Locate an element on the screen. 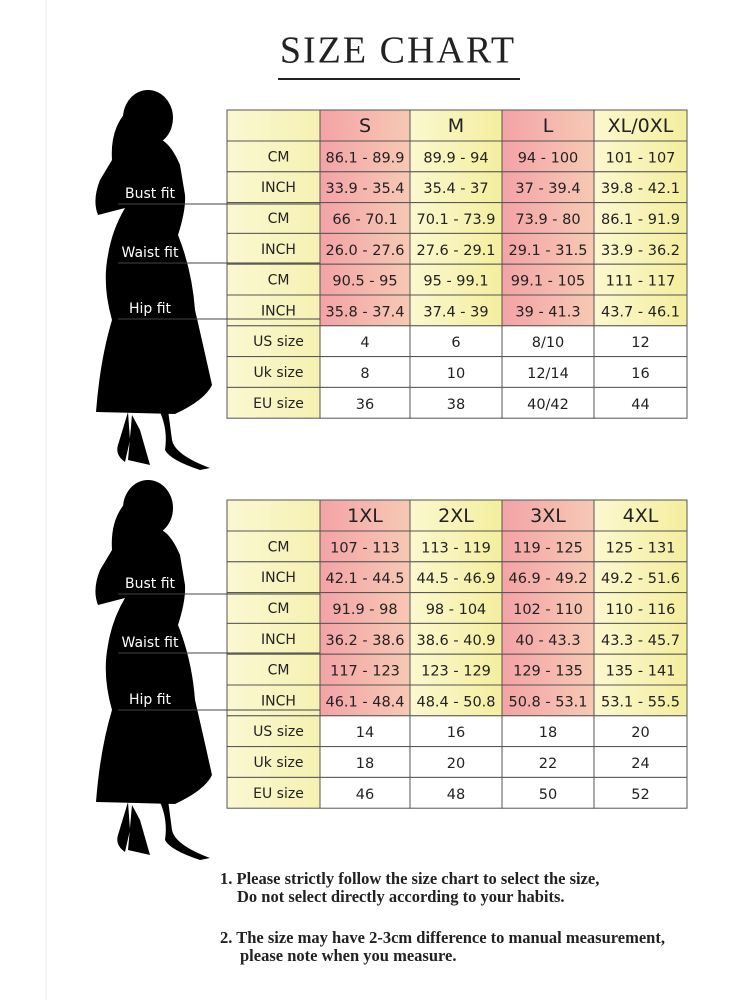 The width and height of the screenshot is (750, 1004). cell-value: 24 is located at coordinates (640, 764).